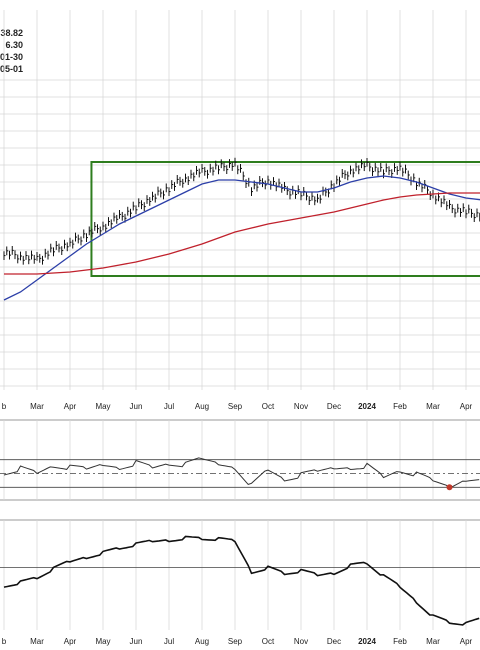 The width and height of the screenshot is (480, 650). Describe the element at coordinates (4, 641) in the screenshot. I see `x-tick-label-lower: b` at that location.